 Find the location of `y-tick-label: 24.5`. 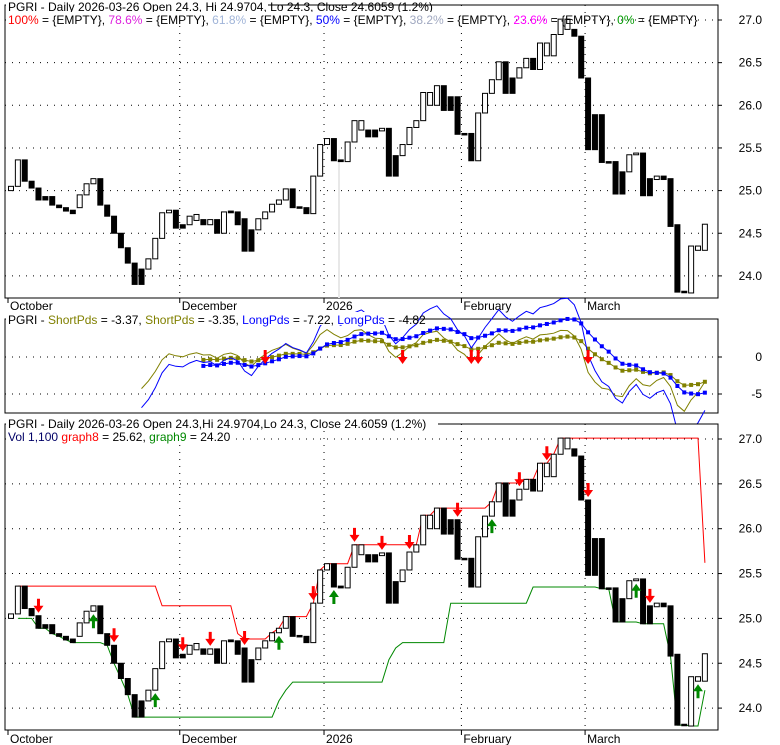

y-tick-label: 24.5 is located at coordinates (751, 663).